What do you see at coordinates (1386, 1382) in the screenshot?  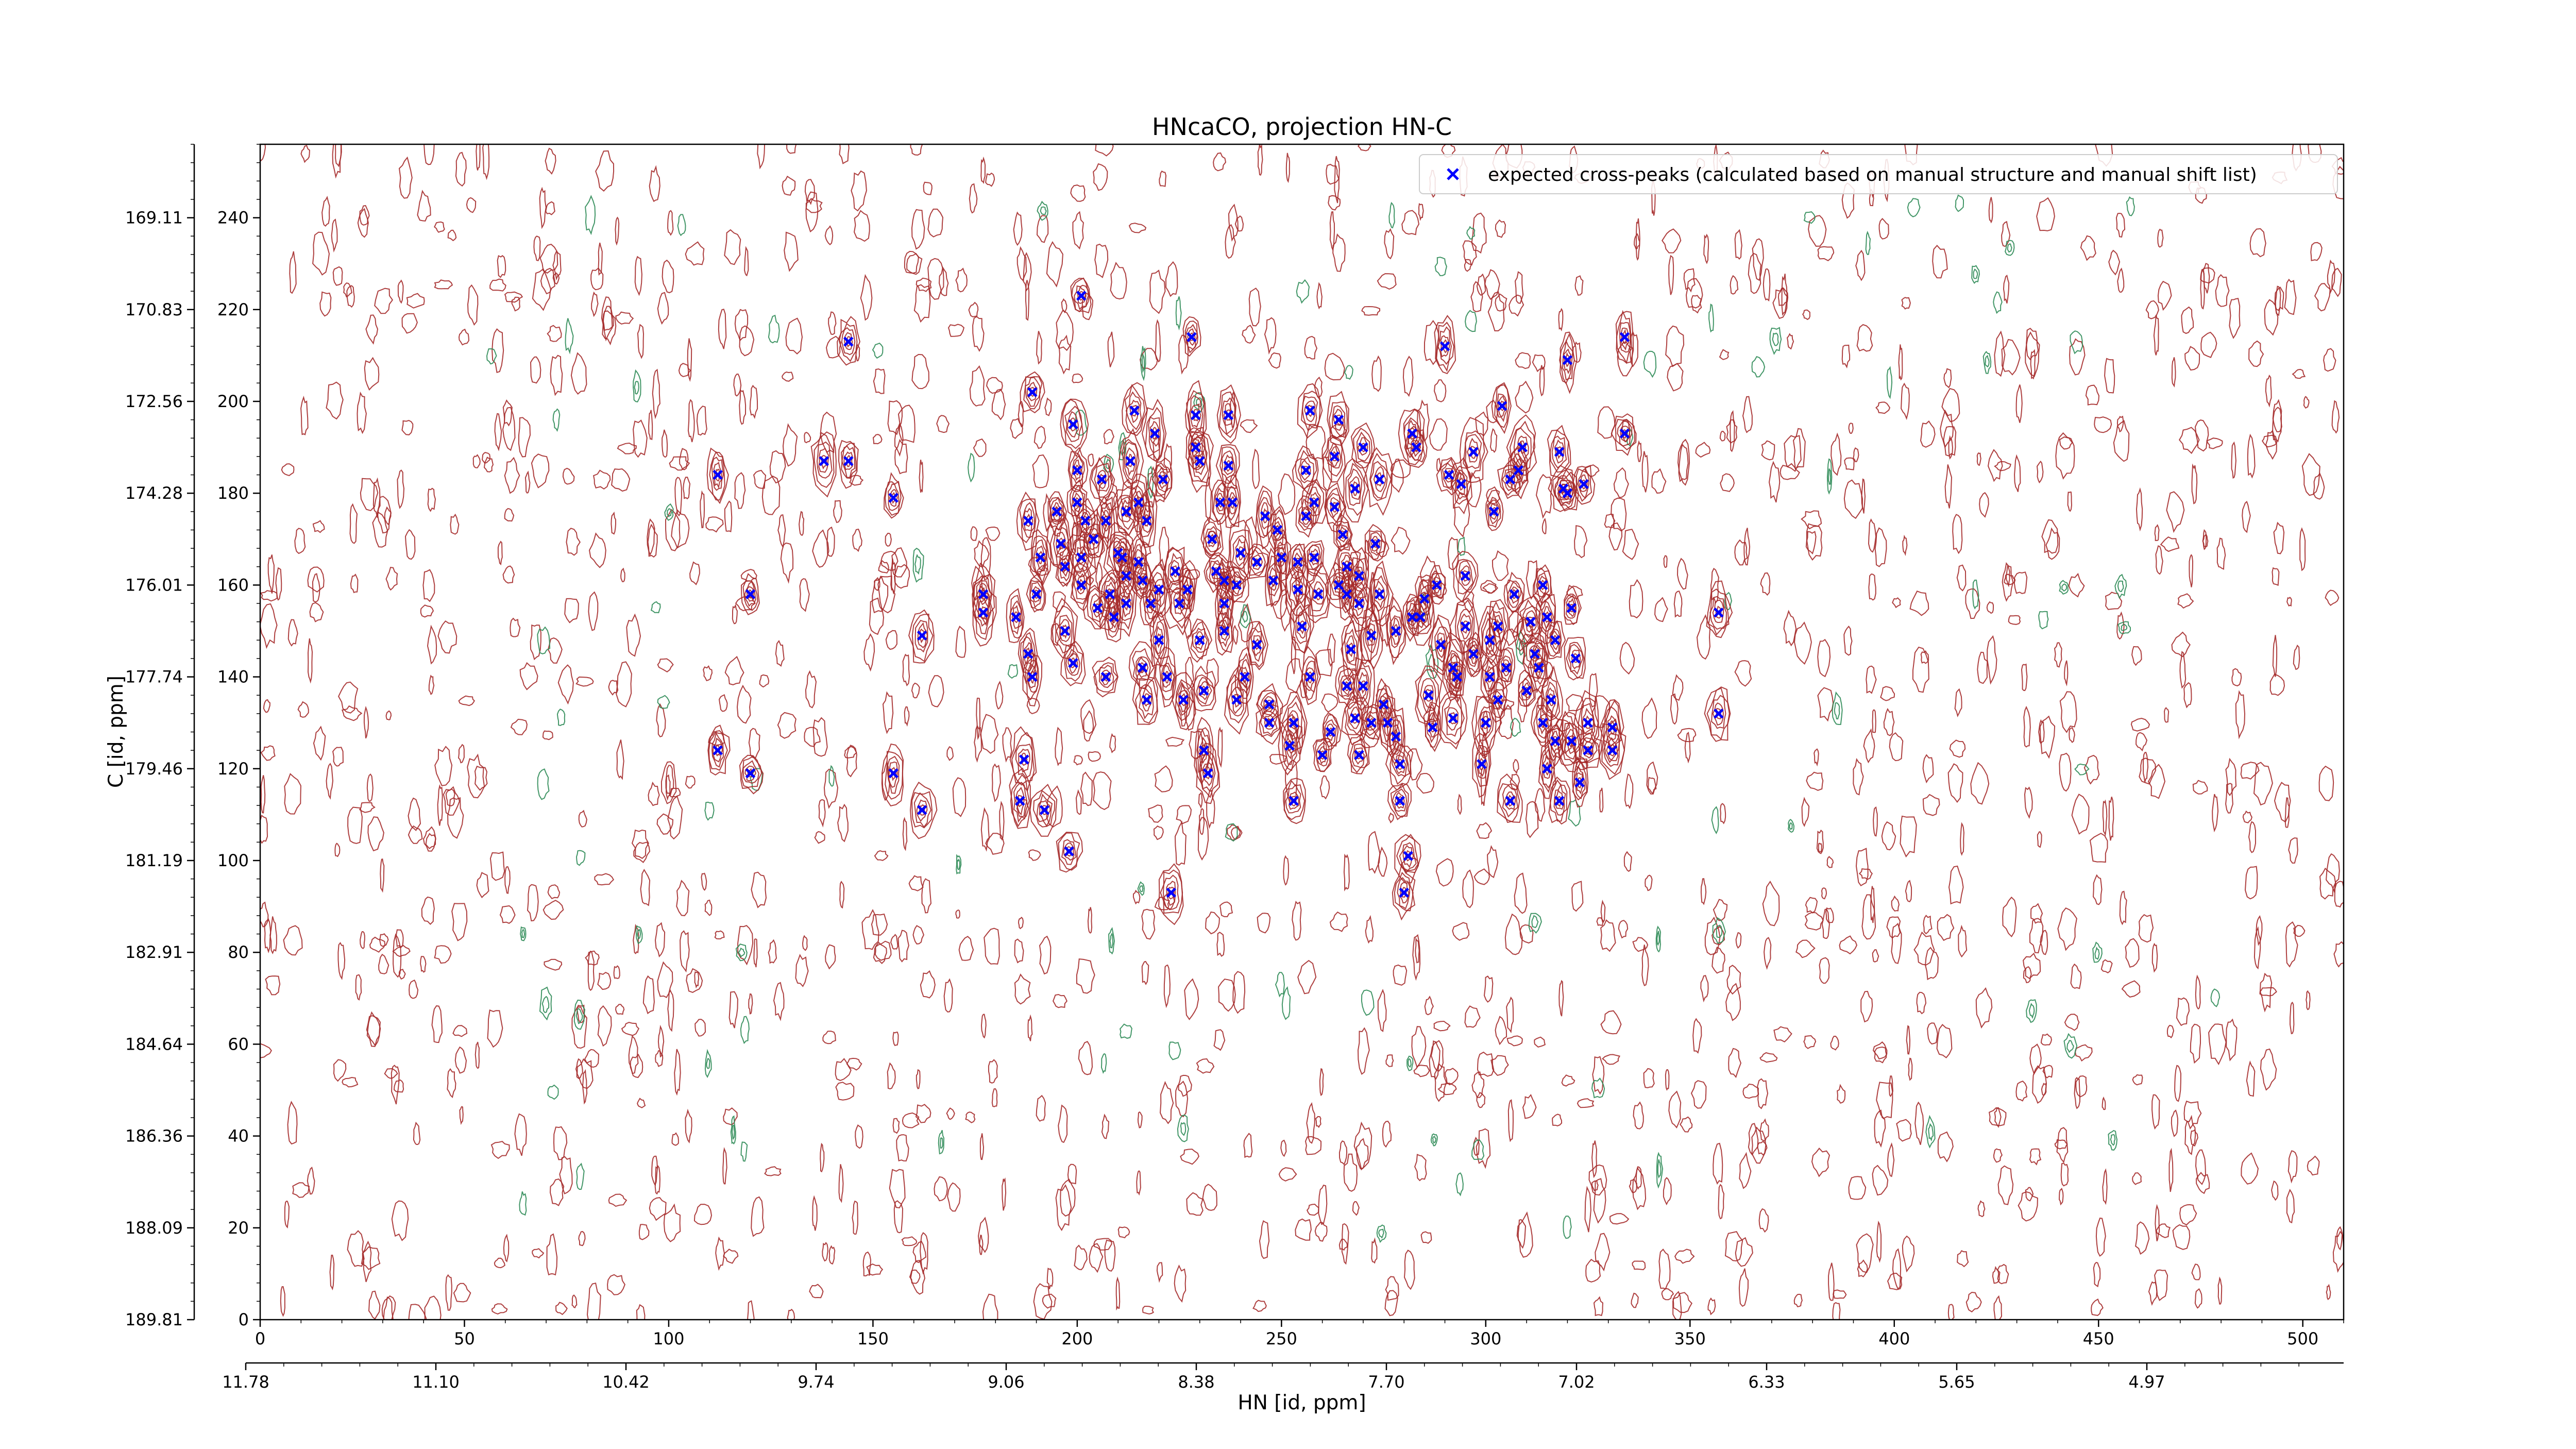 I see `x-ppm-tick-label: 7.70` at bounding box center [1386, 1382].